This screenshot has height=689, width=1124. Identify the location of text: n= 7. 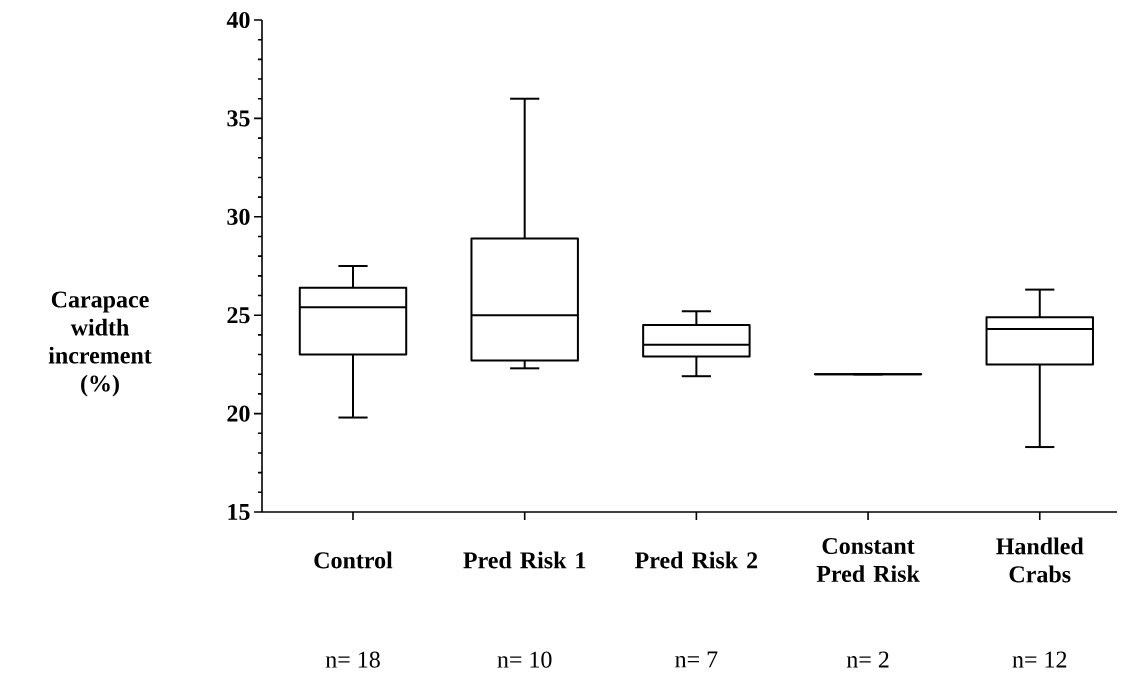
(696, 659).